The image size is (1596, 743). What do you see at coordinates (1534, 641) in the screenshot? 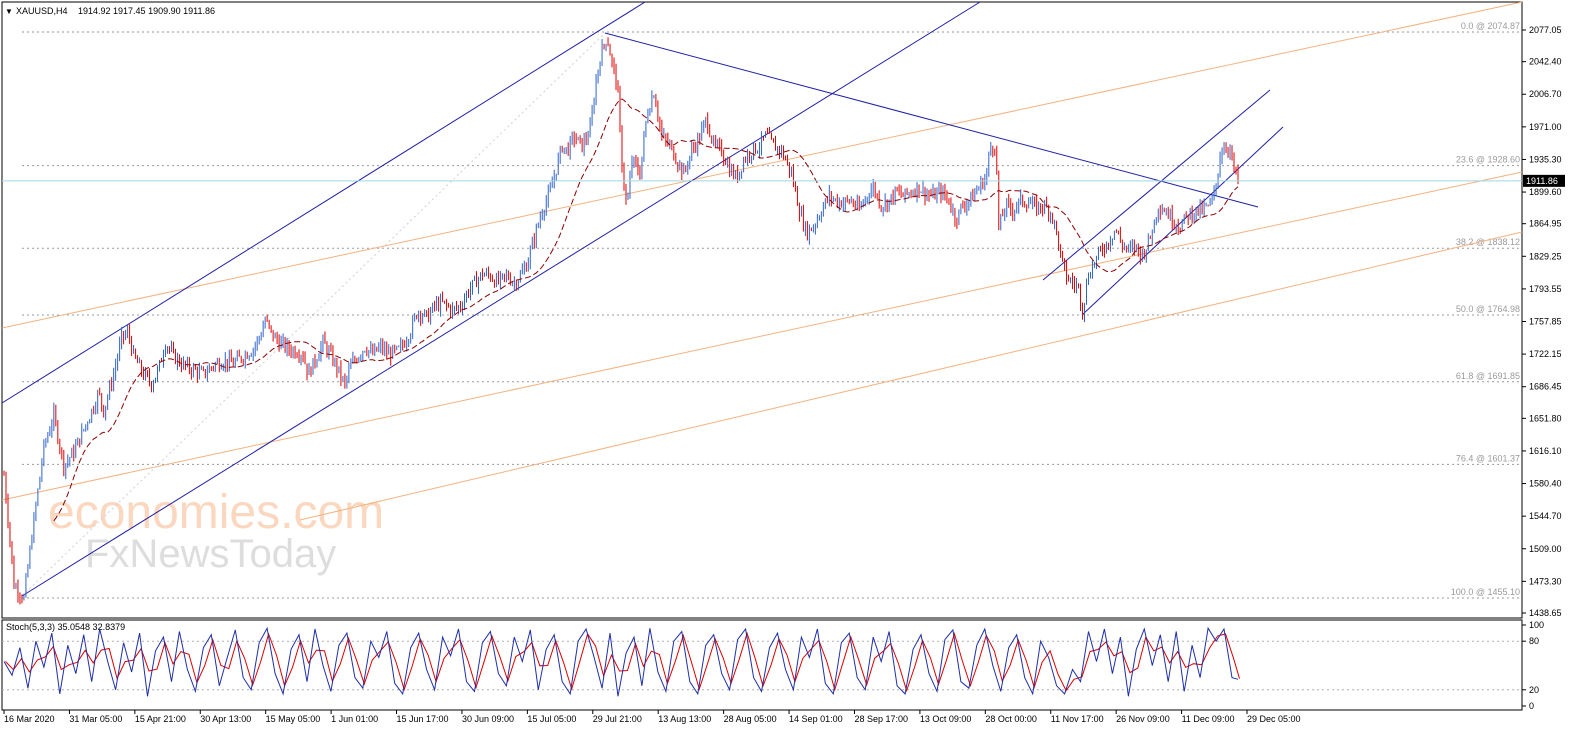
I see `stoch-tick-label: 80` at bounding box center [1534, 641].